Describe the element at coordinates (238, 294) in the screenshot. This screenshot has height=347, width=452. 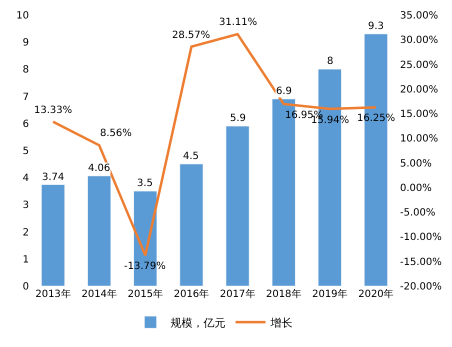
I see `x-tick-label: 2017年` at that location.